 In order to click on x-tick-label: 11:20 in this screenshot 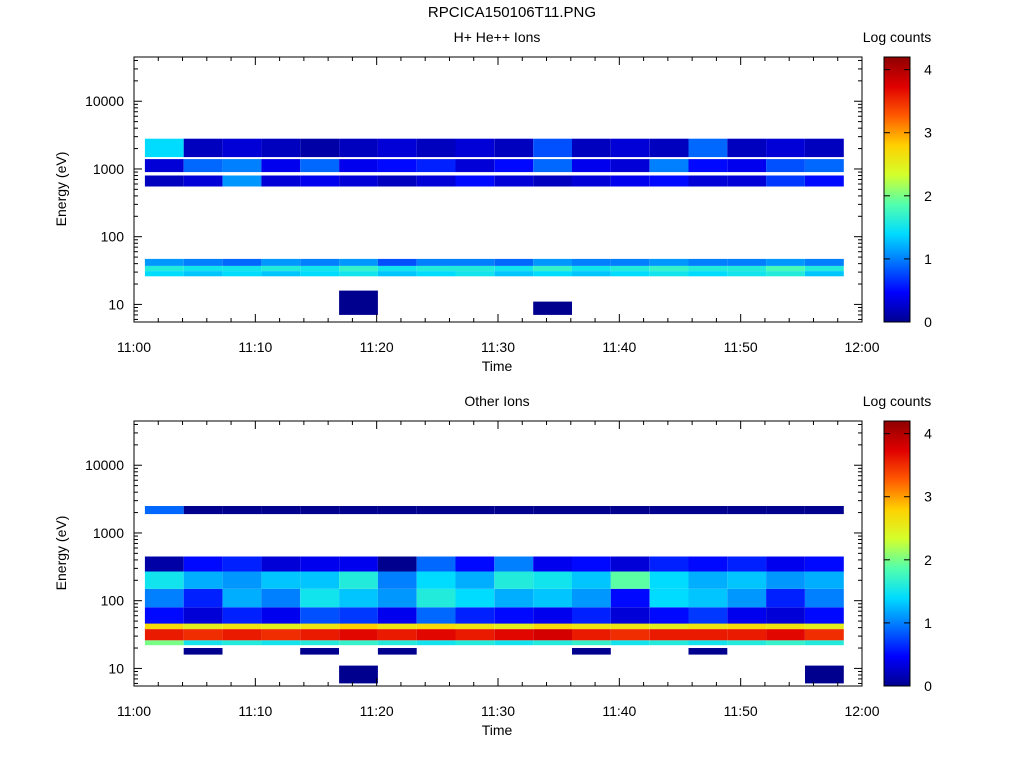, I will do `click(377, 347)`.